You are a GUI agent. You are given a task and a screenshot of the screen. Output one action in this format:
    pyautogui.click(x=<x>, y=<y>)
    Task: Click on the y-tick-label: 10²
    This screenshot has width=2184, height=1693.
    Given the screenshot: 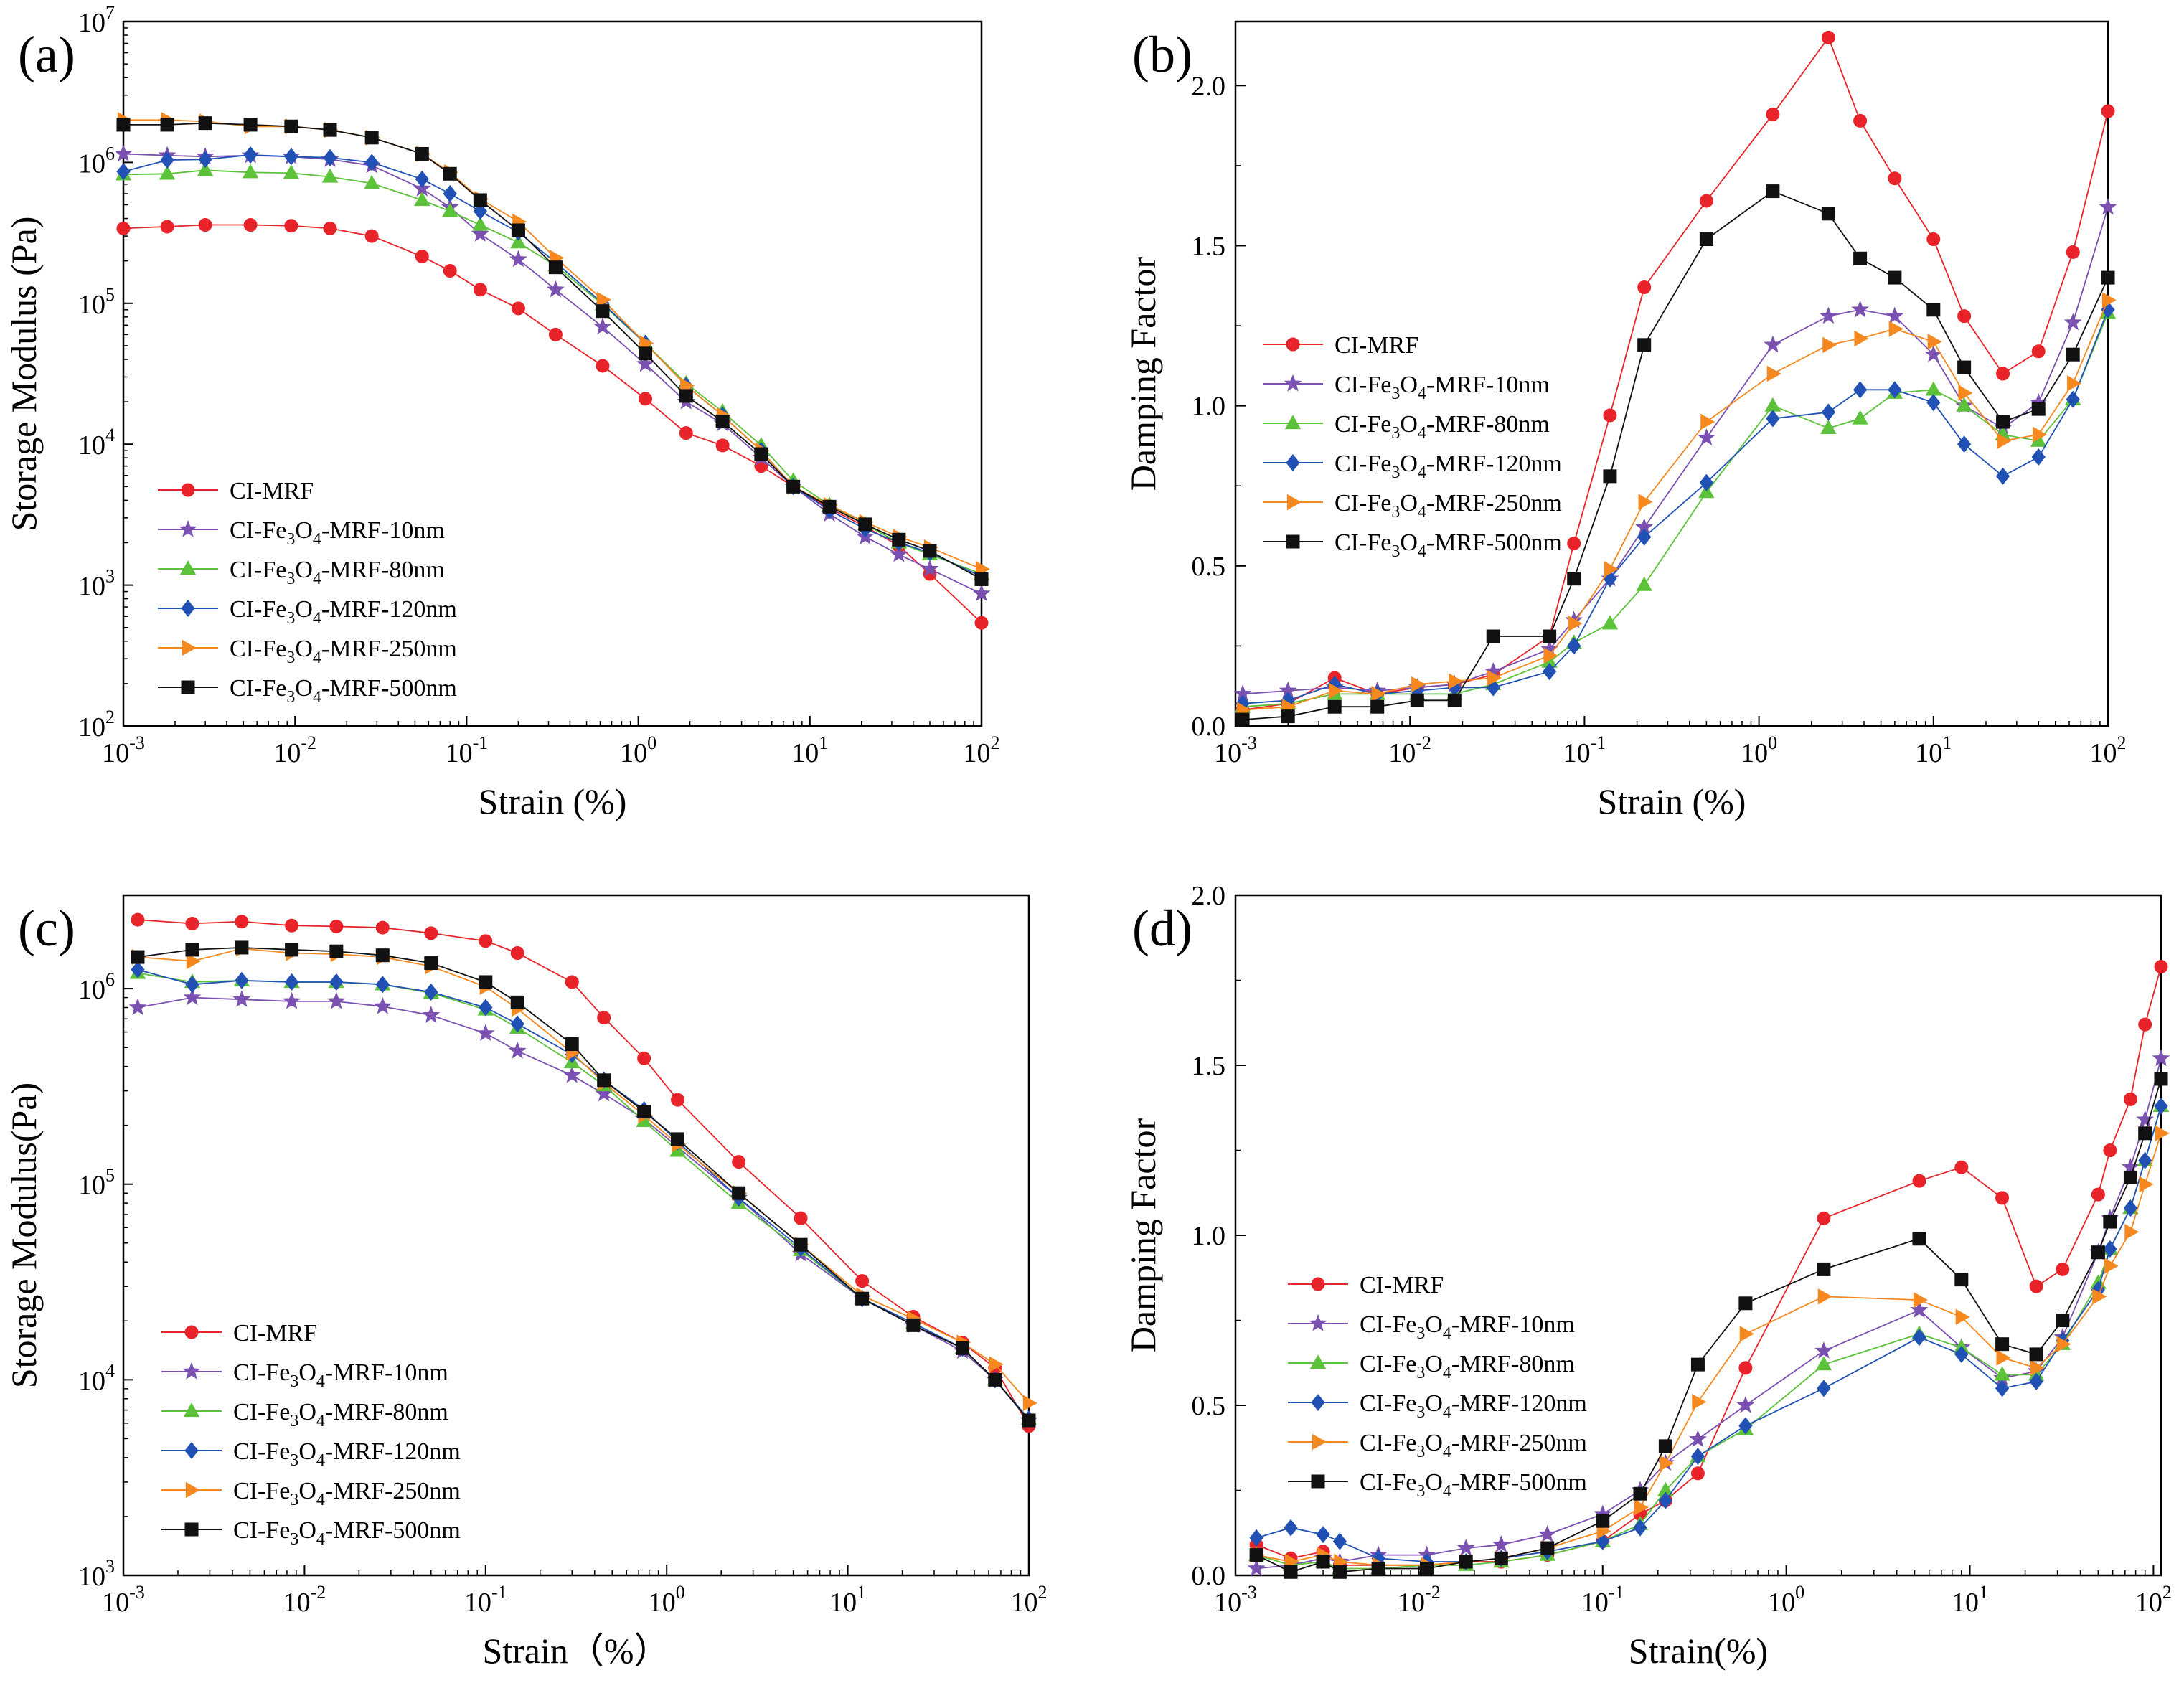 What is the action you would take?
    pyautogui.click(x=96, y=724)
    